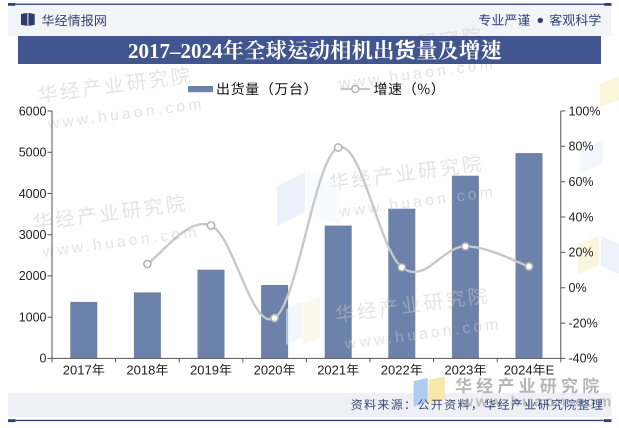 This screenshot has height=428, width=619. What do you see at coordinates (458, 370) in the screenshot?
I see `svg-text: 2023` at bounding box center [458, 370].